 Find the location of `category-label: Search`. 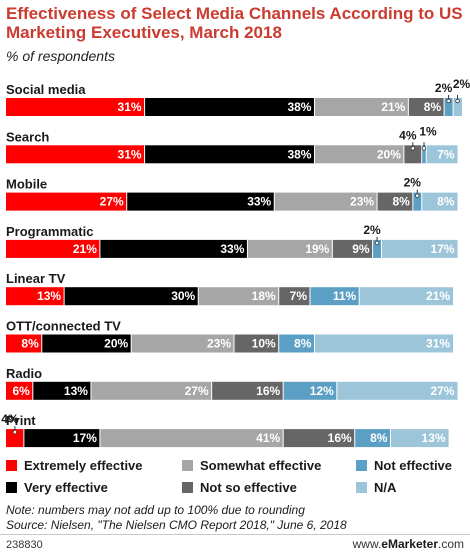

category-label: Search is located at coordinates (27, 136).